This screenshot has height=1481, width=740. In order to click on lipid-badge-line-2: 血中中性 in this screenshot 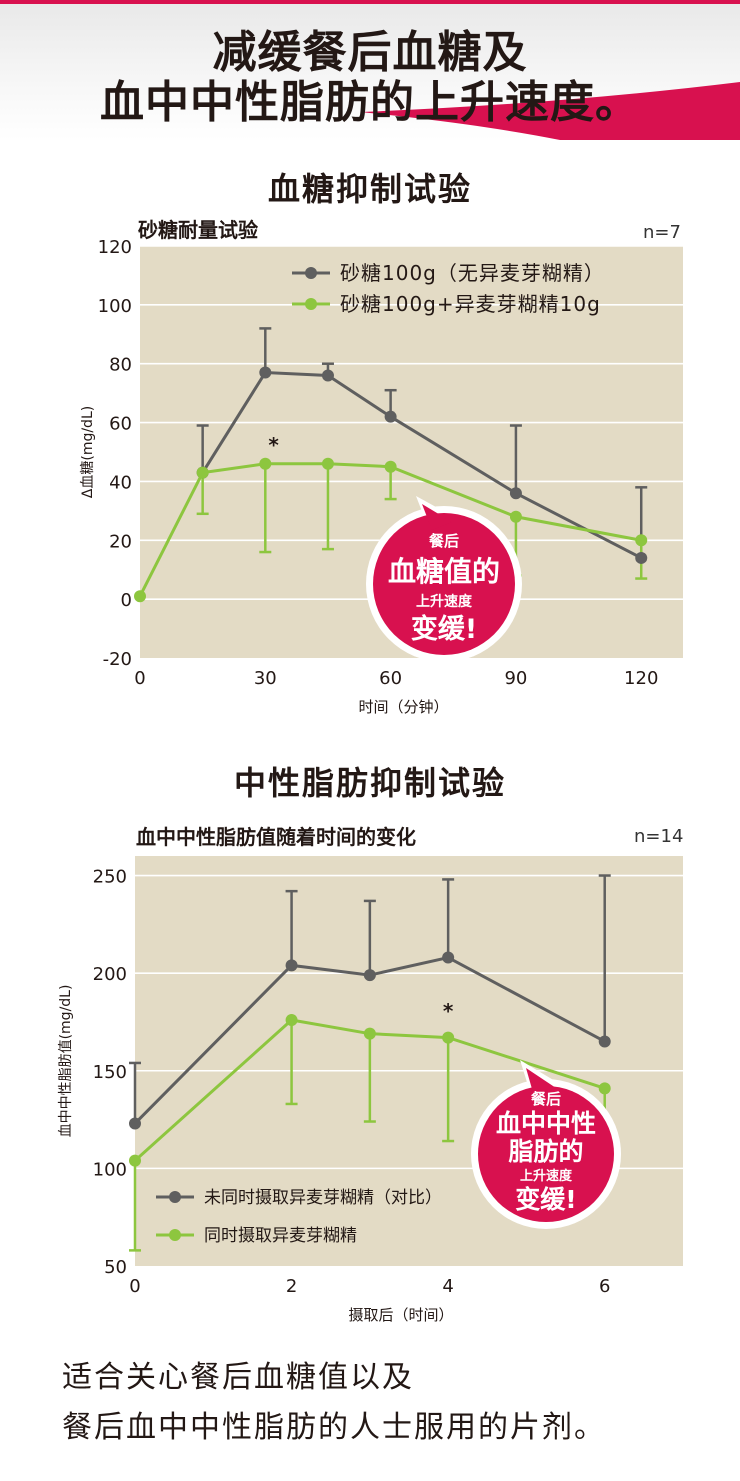, I will do `click(546, 1123)`.